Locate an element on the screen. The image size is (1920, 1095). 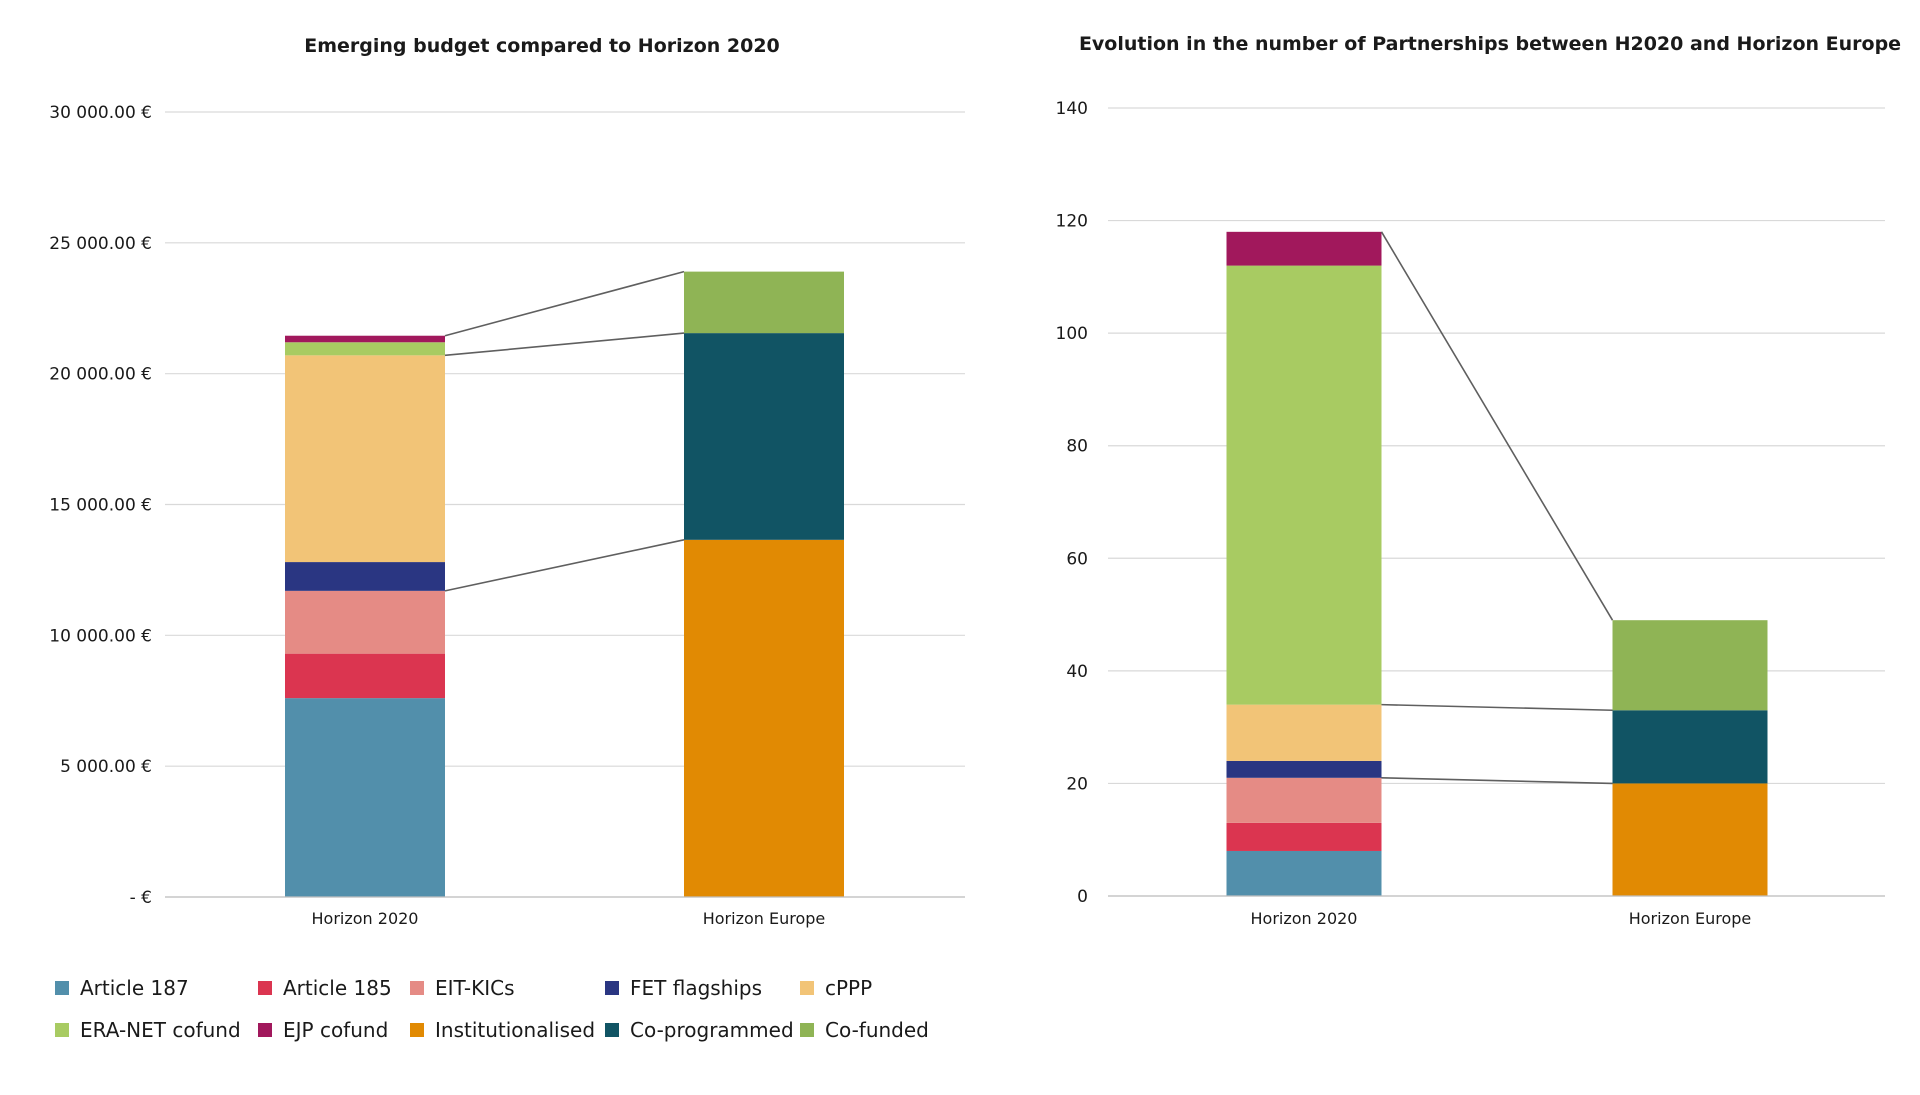
y-tick-label: 0 is located at coordinates (1082, 897).